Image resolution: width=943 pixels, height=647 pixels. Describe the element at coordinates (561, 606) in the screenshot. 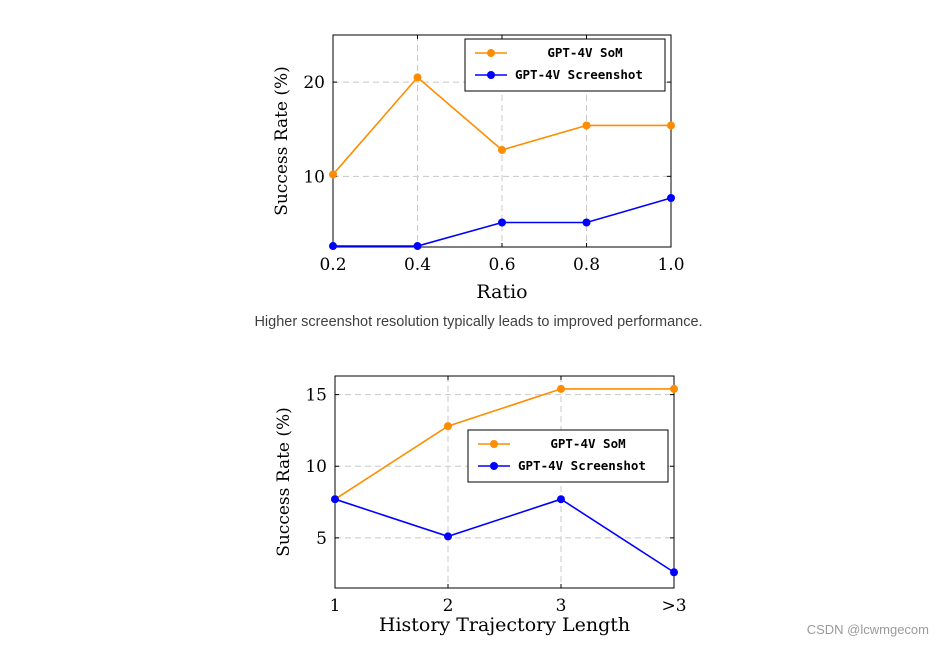

I see `x-tick-label: 3` at that location.